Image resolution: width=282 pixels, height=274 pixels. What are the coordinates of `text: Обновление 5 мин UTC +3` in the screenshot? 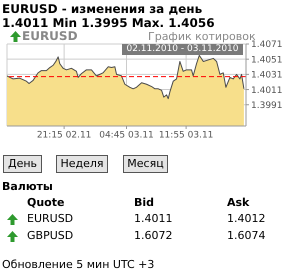 It's located at (78, 264).